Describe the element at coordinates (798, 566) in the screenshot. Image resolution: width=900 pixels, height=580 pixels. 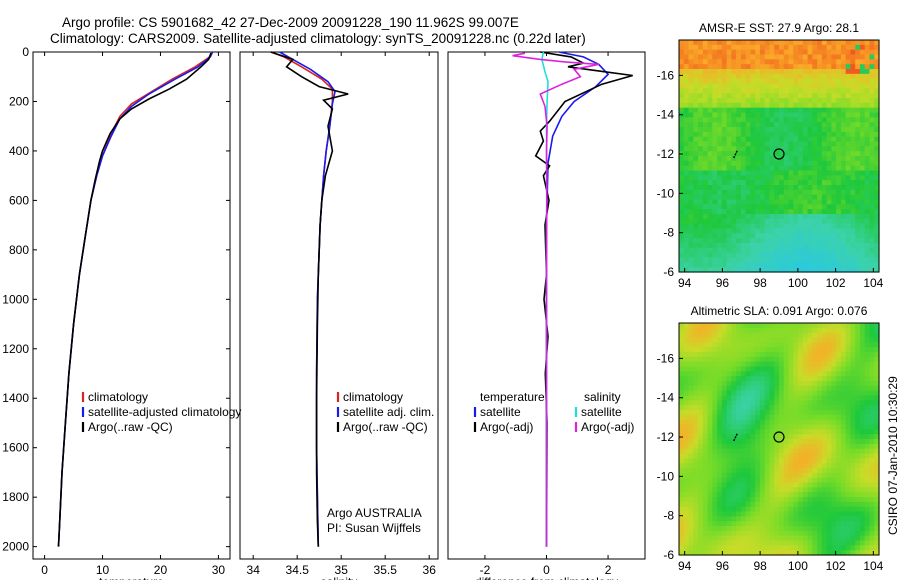
I see `x-tick-label: 100` at that location.